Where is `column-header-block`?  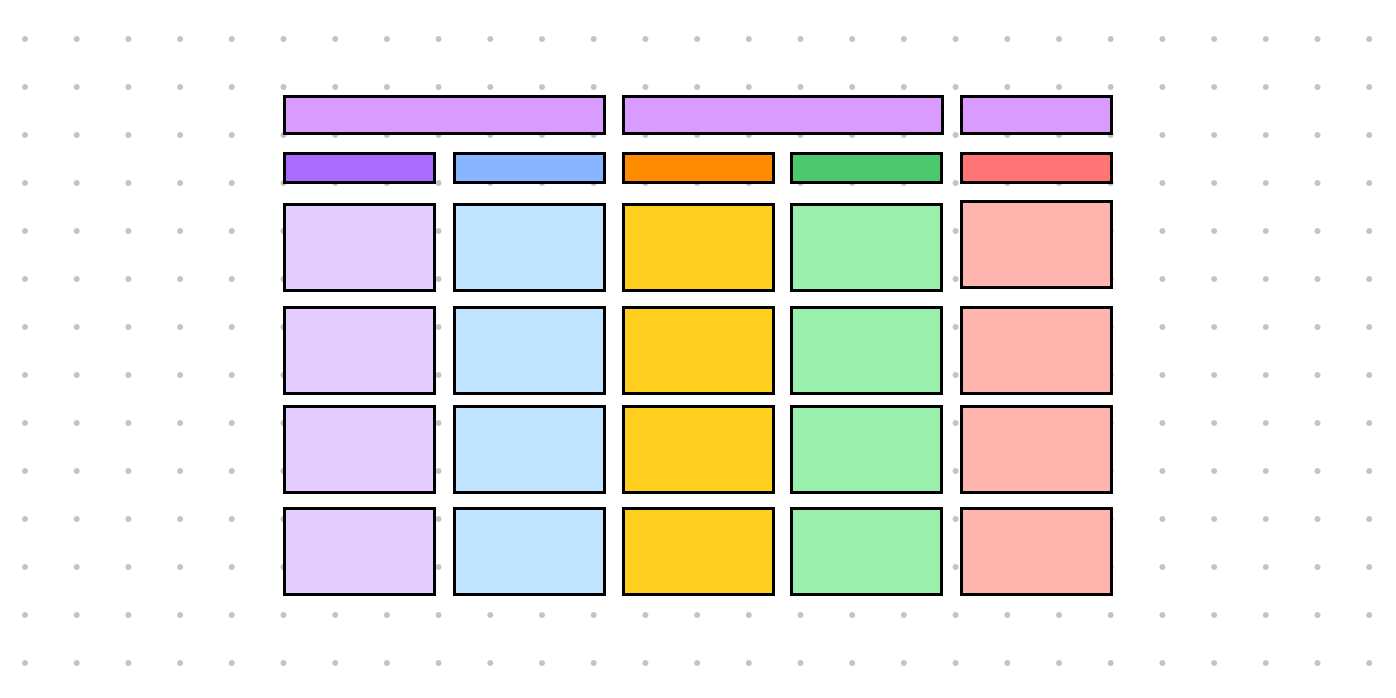 column-header-block is located at coordinates (1036, 168).